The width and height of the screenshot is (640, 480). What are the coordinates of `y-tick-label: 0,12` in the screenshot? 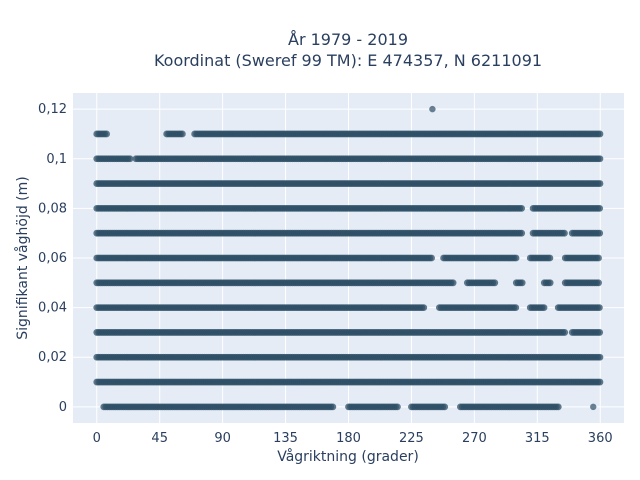 It's located at (52, 109).